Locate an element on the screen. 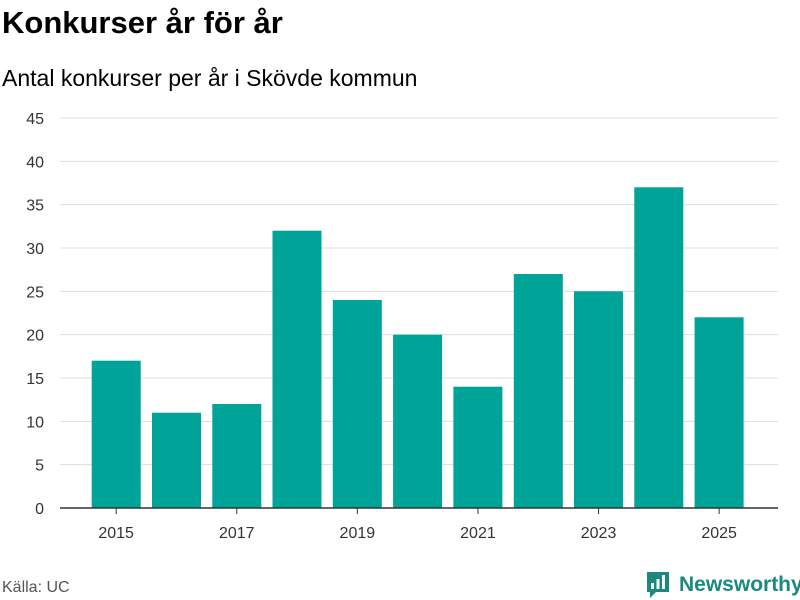 The image size is (800, 600). y-tick-label: 30 is located at coordinates (35, 249).